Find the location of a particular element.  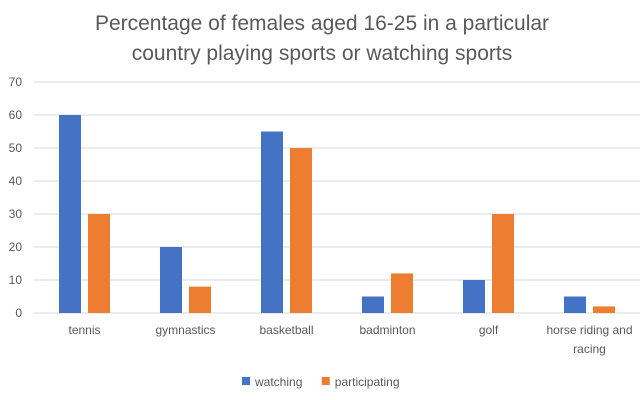

legend-swatch-participating is located at coordinates (325, 381).